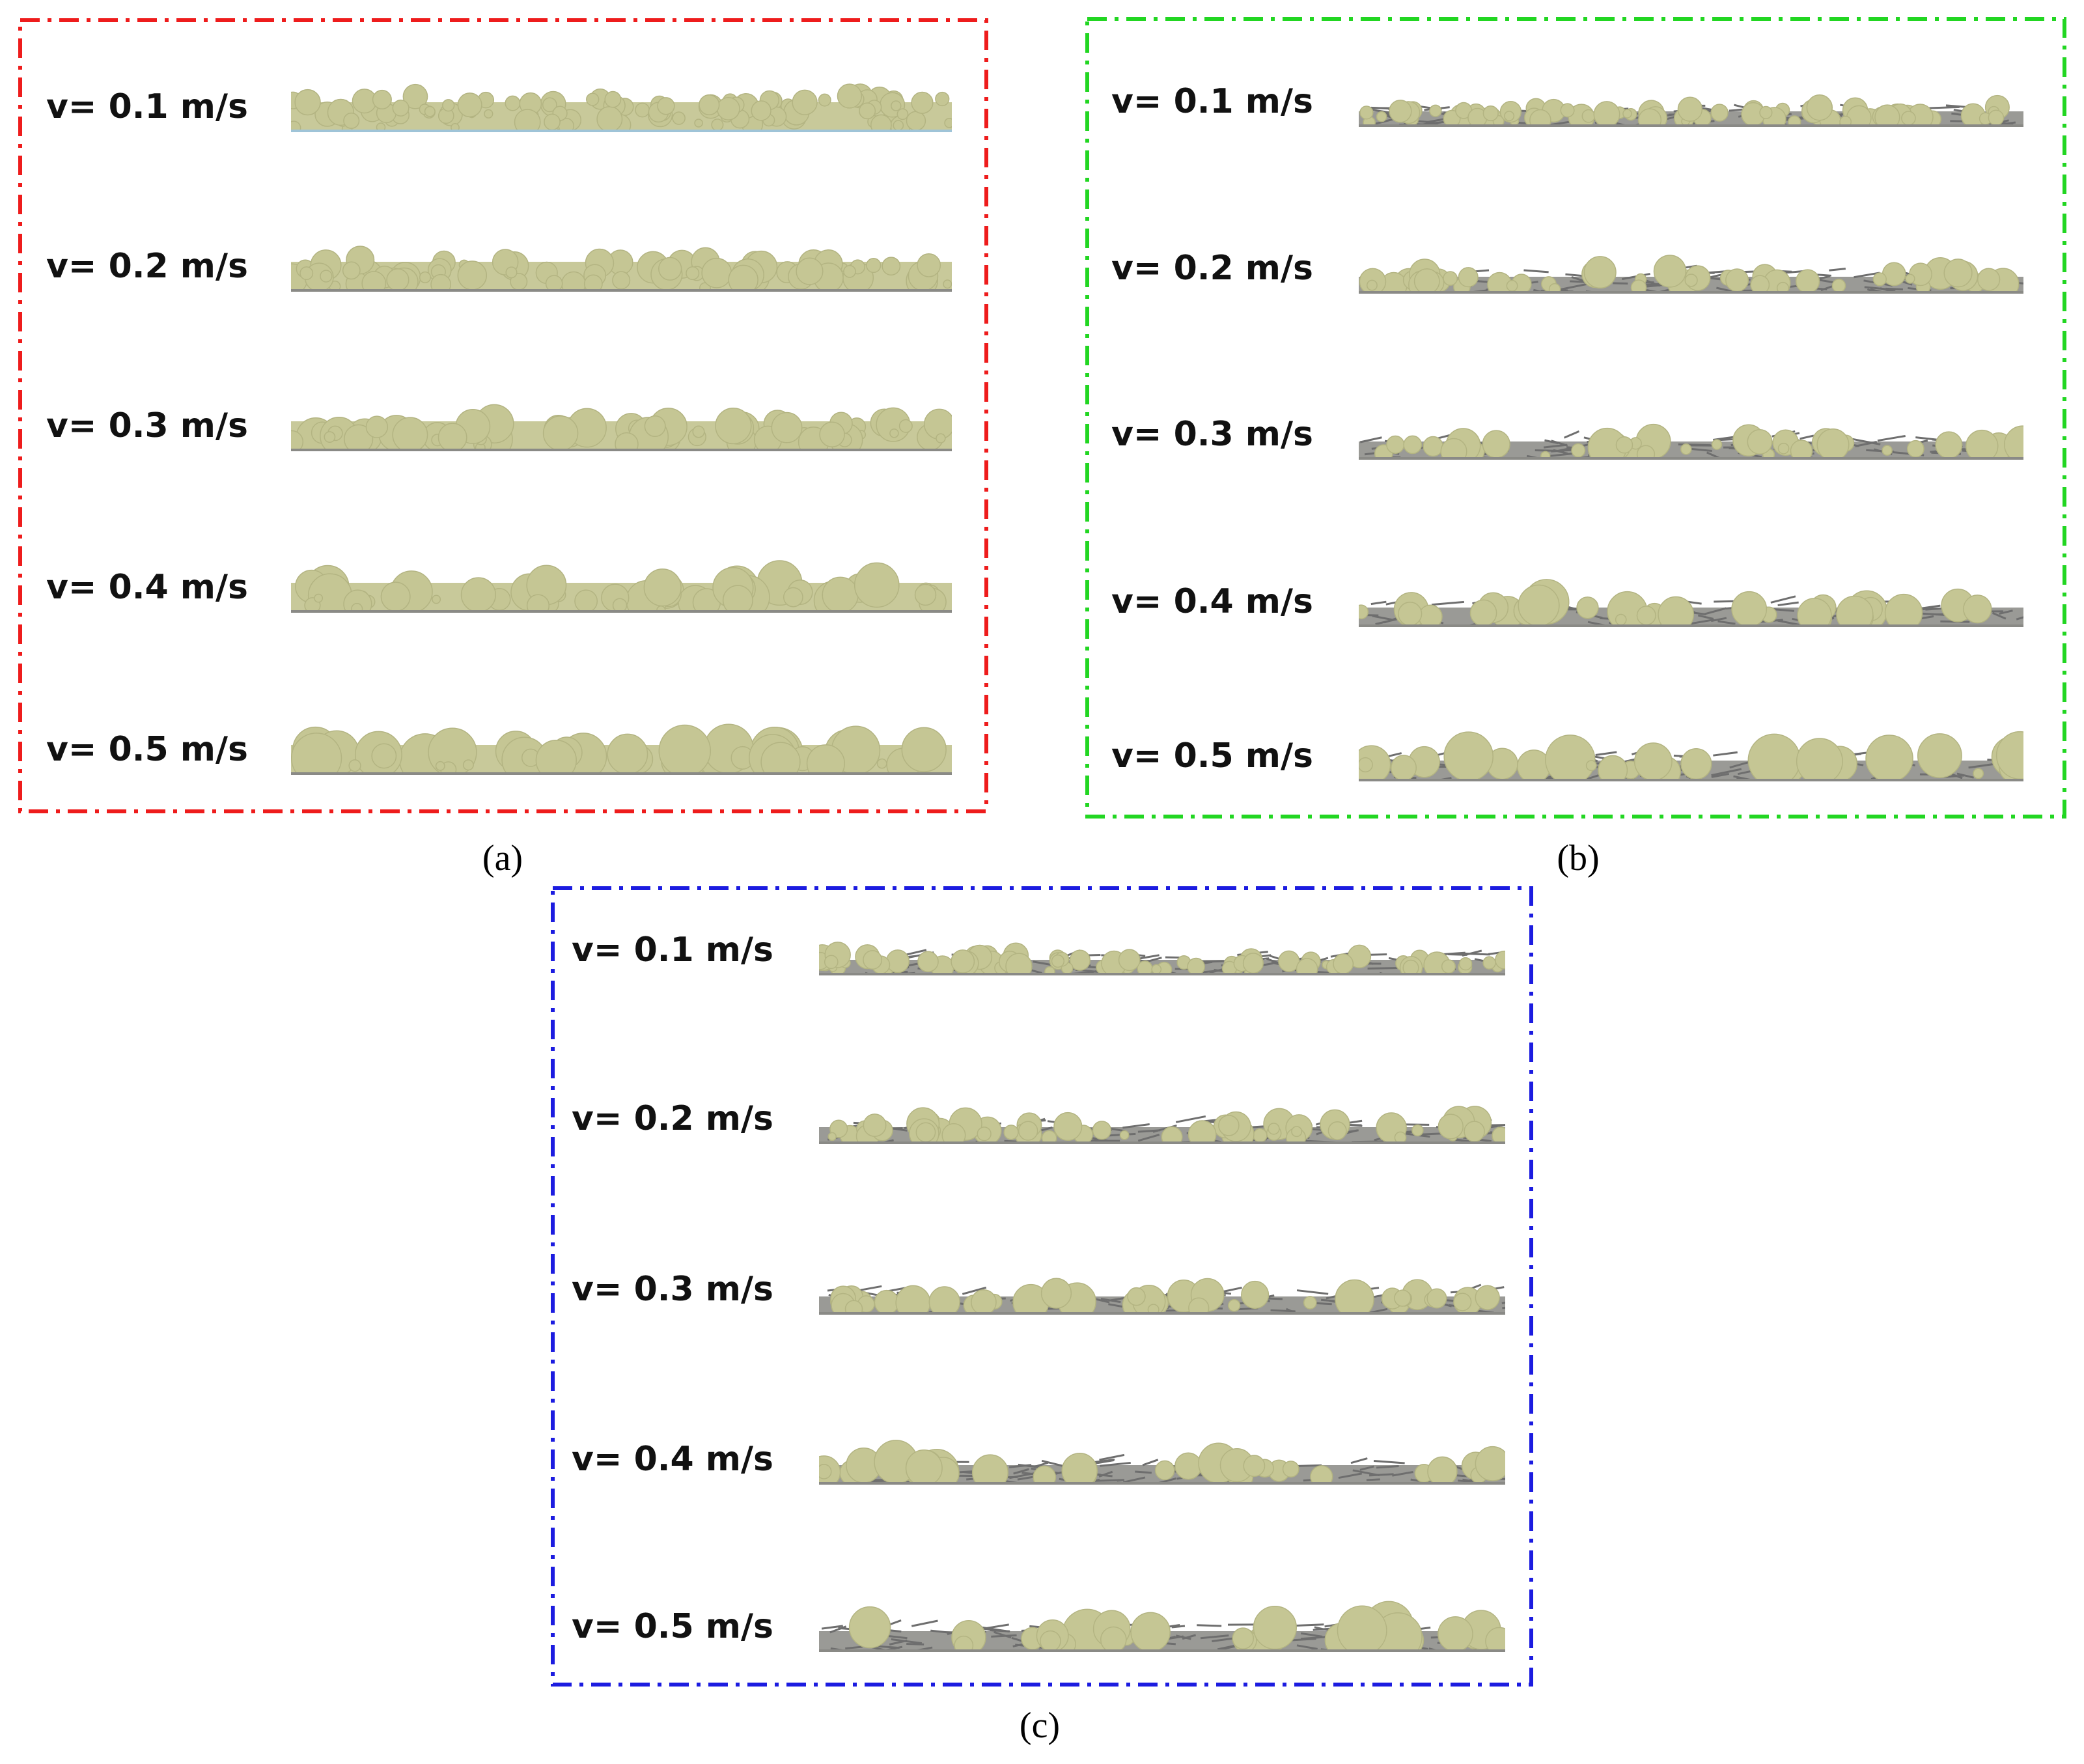 The image size is (2084, 1764). Describe the element at coordinates (1040, 1726) in the screenshot. I see `panel-label: (c)` at that location.